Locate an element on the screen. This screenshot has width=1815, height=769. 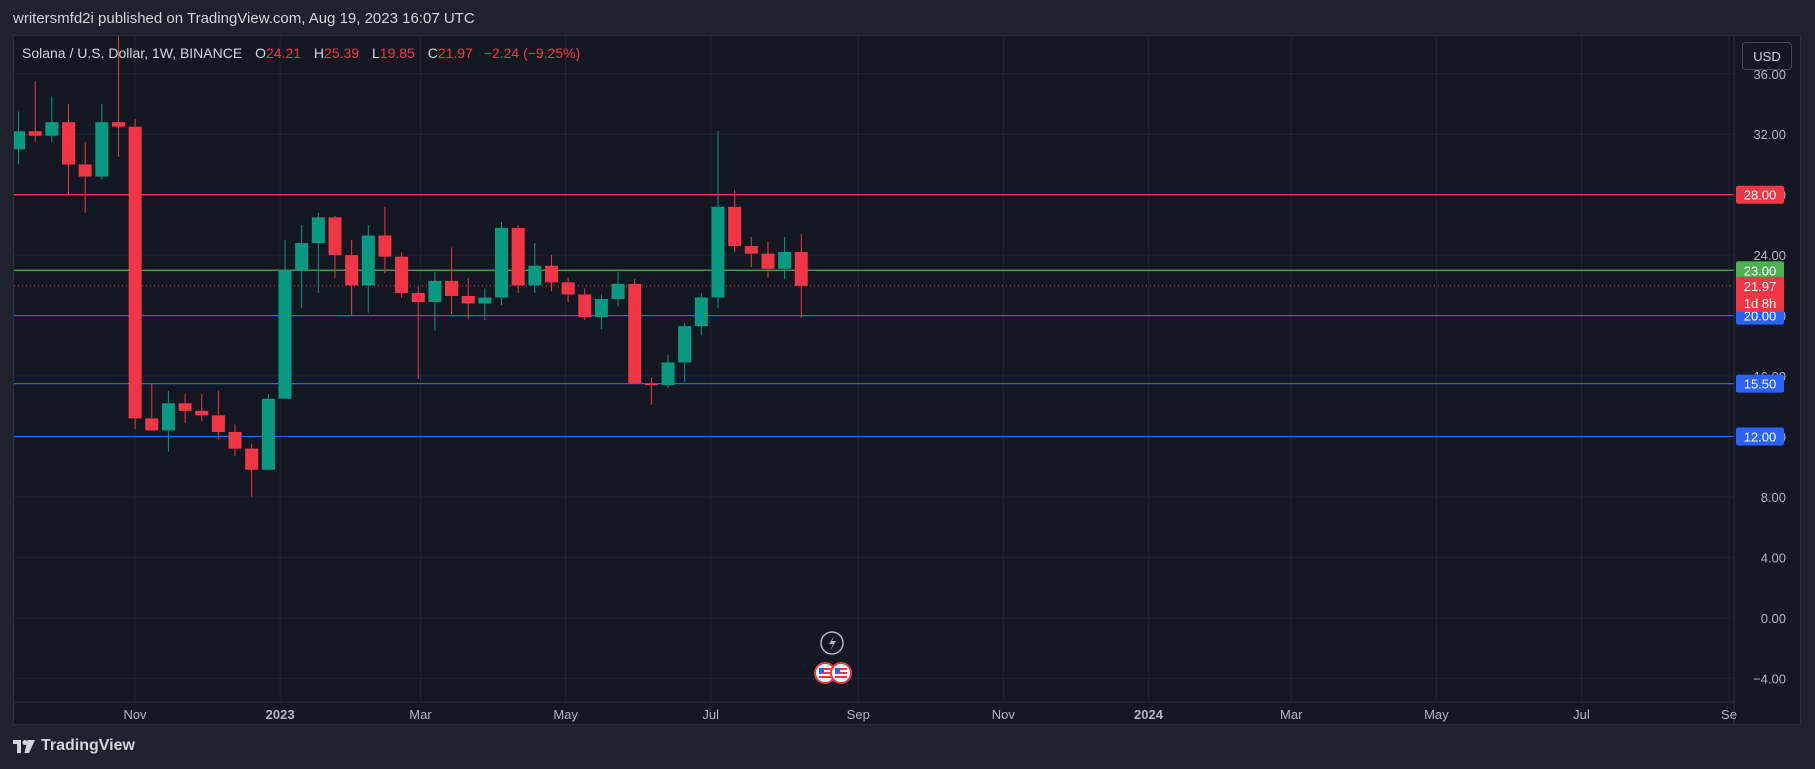
change-value: −2.24 (−9.25%) is located at coordinates (532, 53).